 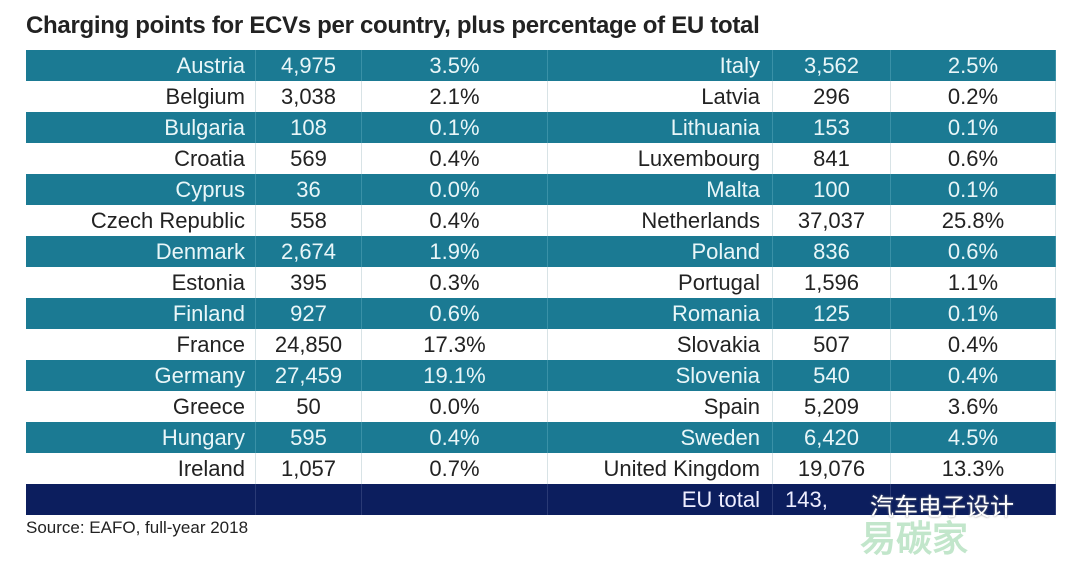 I want to click on cell-percentage: 1.9%, so click(x=454, y=251).